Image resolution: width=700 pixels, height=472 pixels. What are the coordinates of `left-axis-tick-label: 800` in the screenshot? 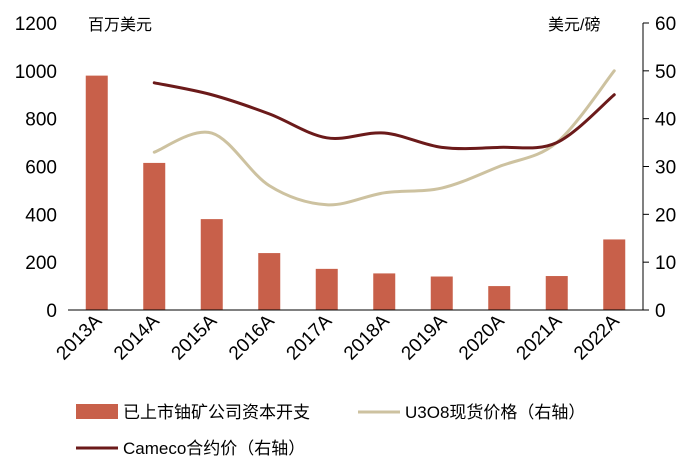 It's located at (41, 120).